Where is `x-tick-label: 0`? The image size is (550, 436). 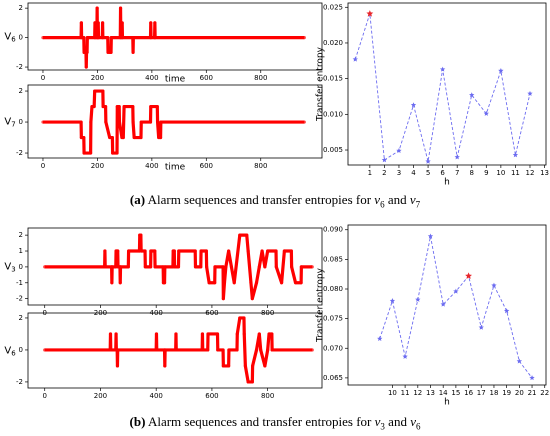
x-tick-label: 0 is located at coordinates (44, 396).